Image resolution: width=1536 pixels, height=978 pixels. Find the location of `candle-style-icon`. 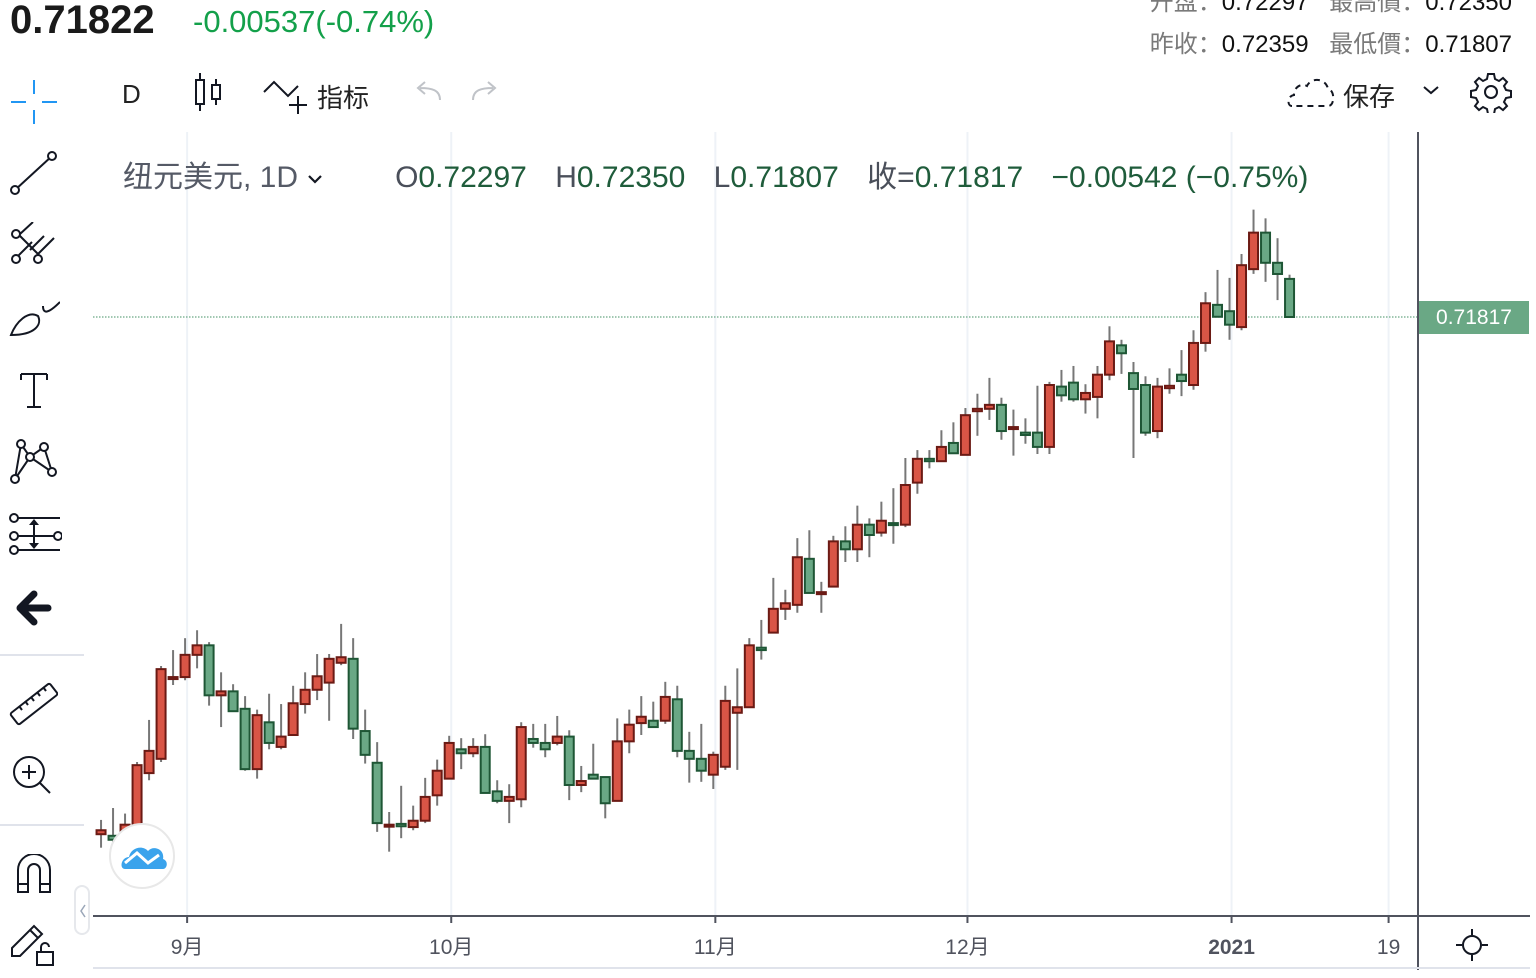

candle-style-icon is located at coordinates (208, 92).